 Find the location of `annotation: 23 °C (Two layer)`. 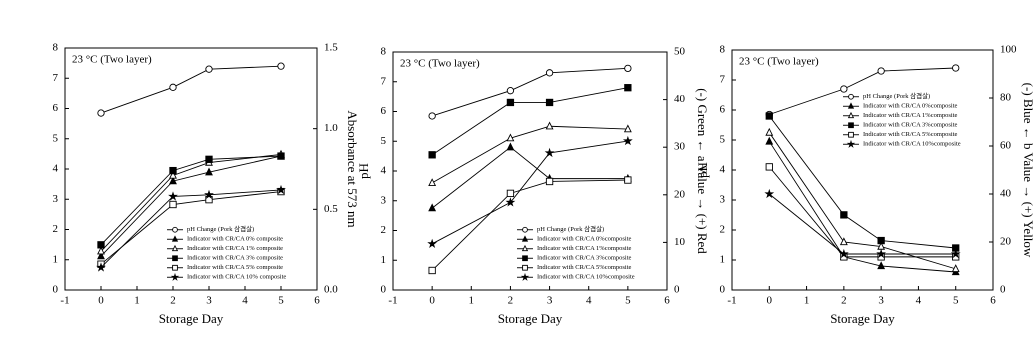

annotation: 23 °C (Two layer) is located at coordinates (112, 60).